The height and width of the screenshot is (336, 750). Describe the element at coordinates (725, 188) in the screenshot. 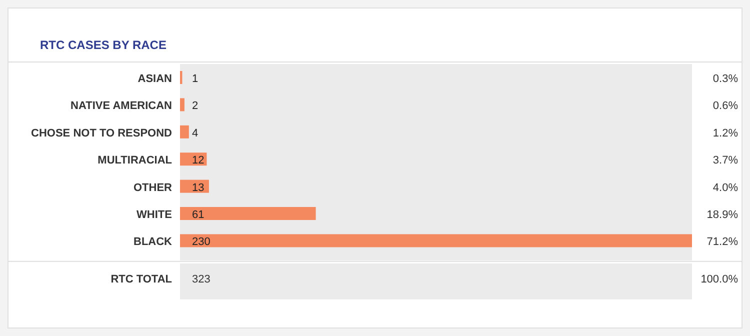

I see `text: 4.0%` at that location.